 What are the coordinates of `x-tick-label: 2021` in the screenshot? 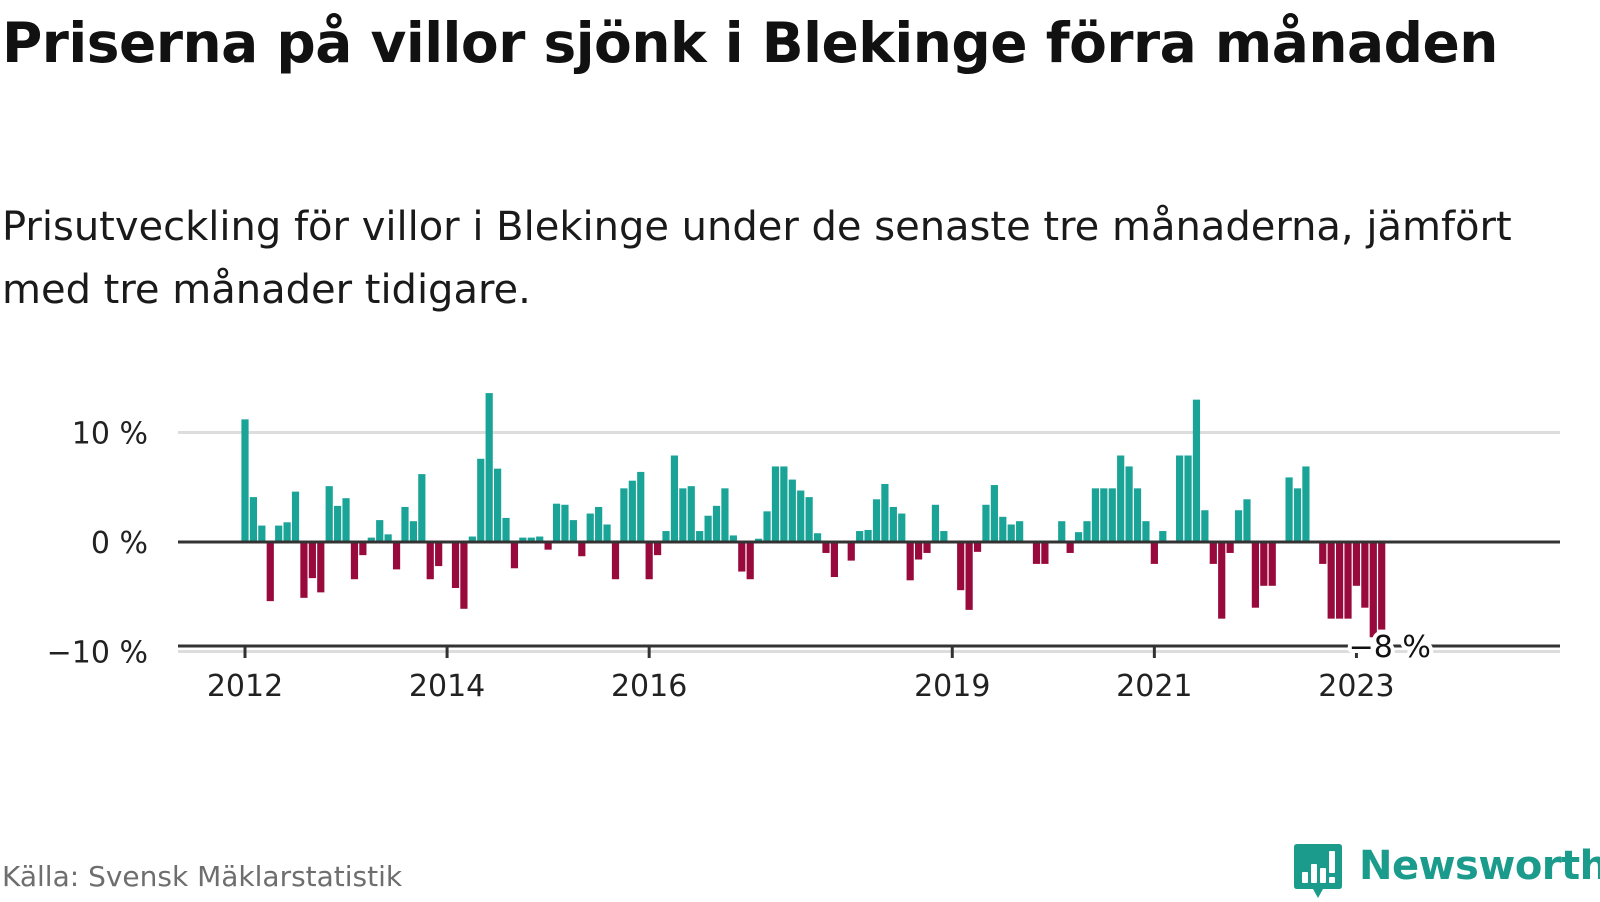 It's located at (1154, 684).